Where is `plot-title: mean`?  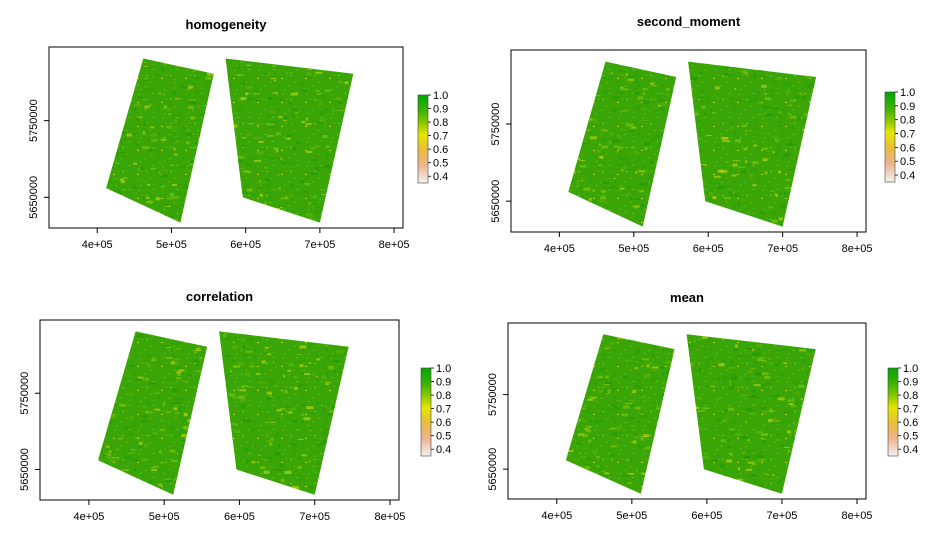
plot-title: mean is located at coordinates (687, 297).